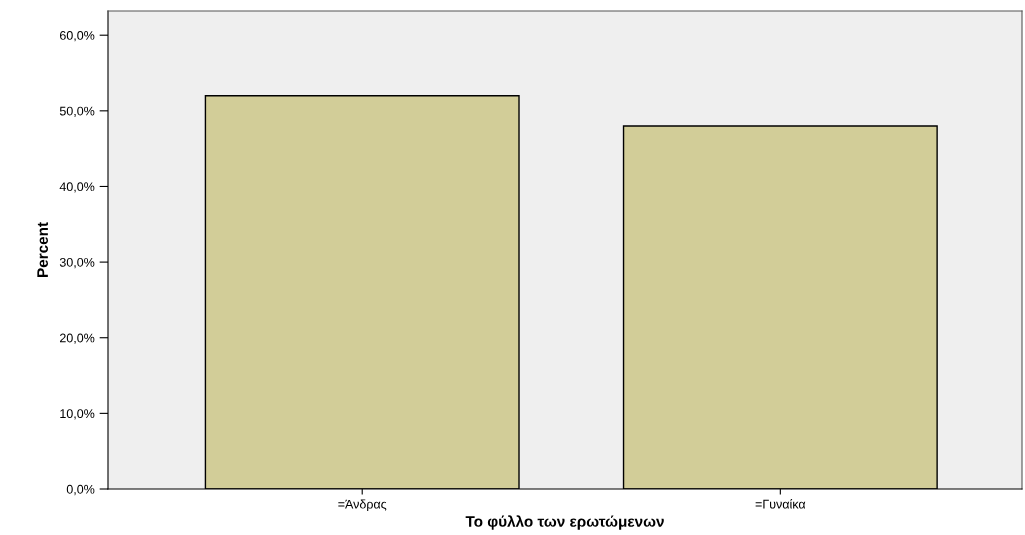 This screenshot has height=535, width=1025. I want to click on y-tick-label: 0,0%, so click(80, 490).